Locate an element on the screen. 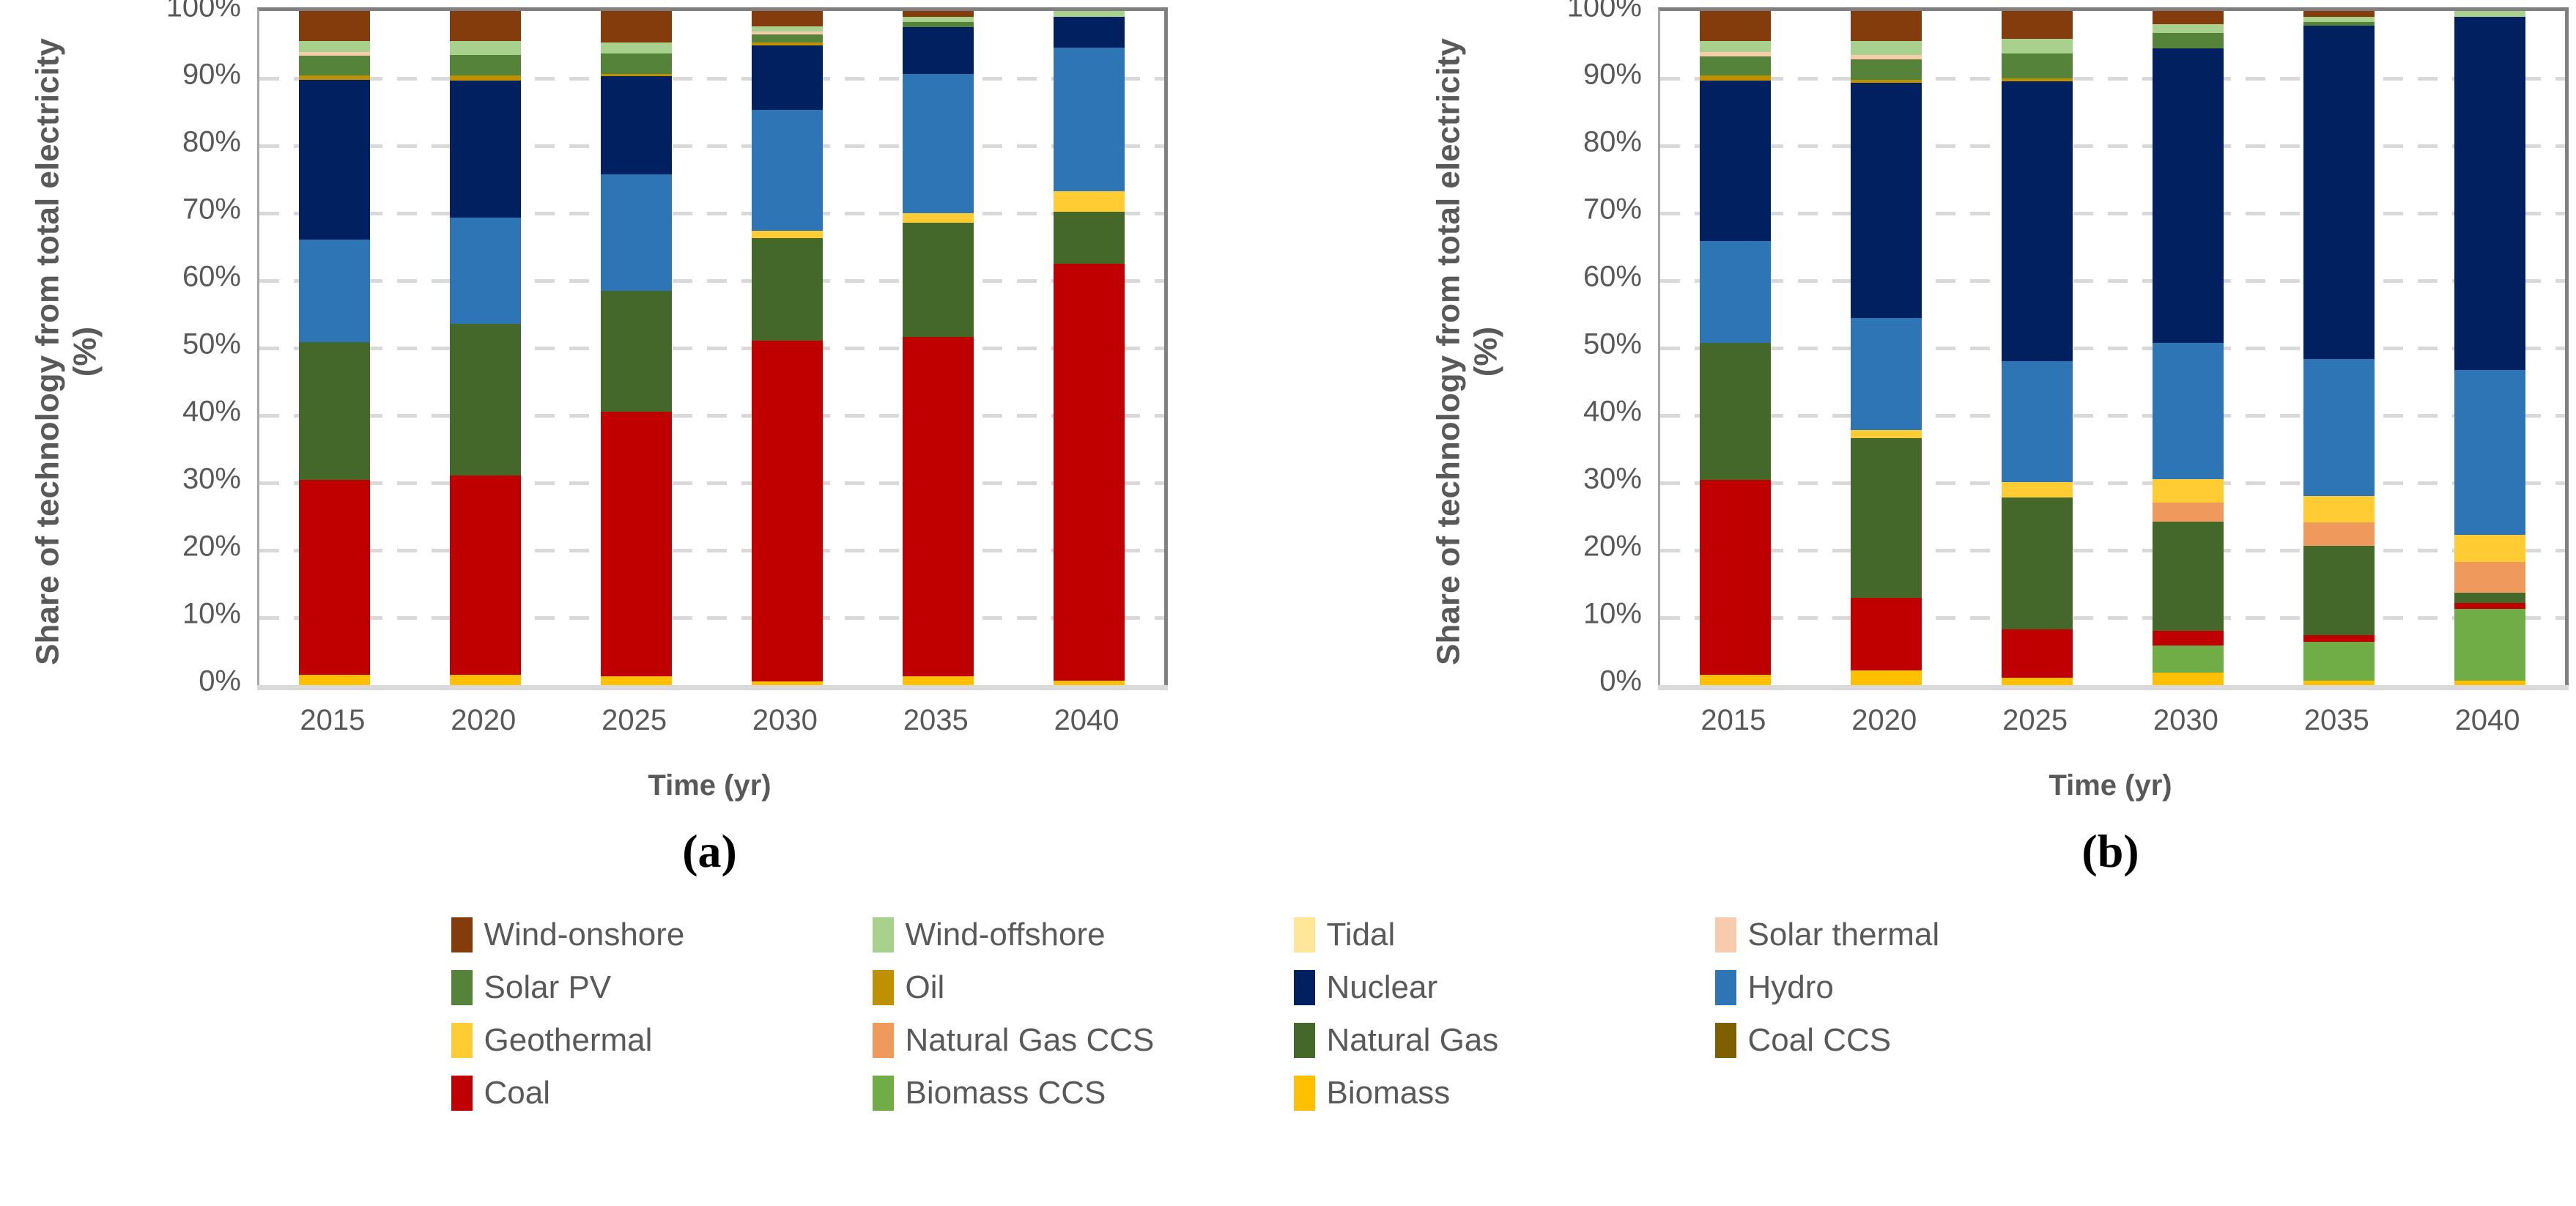  y-tick-label: 20% is located at coordinates (211, 546).